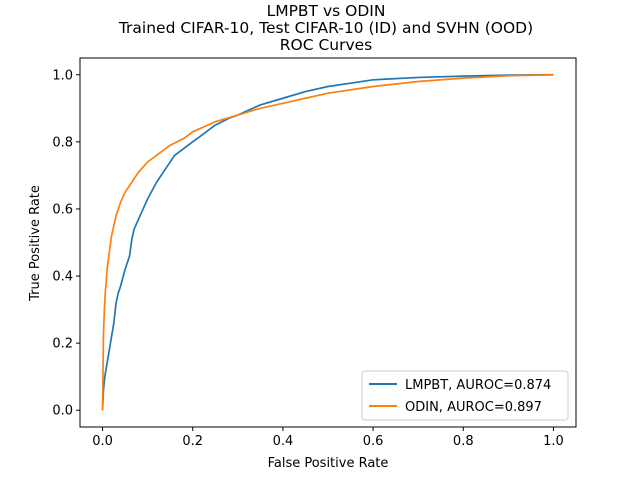 The image size is (640, 480). What do you see at coordinates (62, 142) in the screenshot?
I see `y-tick-label: 0.8` at bounding box center [62, 142].